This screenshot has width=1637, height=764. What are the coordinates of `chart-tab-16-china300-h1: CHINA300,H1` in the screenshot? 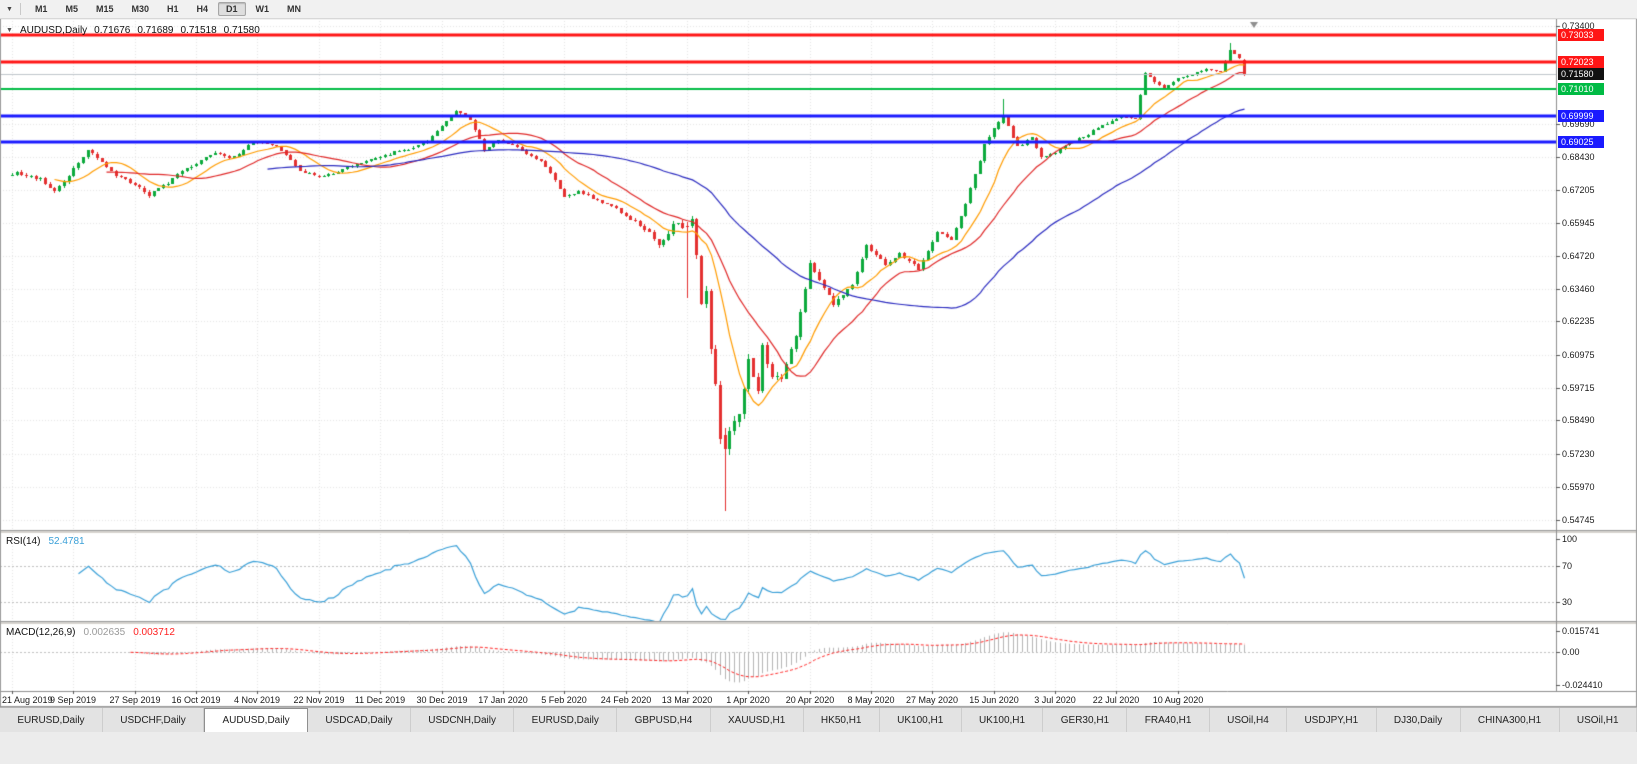 It's located at (1510, 720).